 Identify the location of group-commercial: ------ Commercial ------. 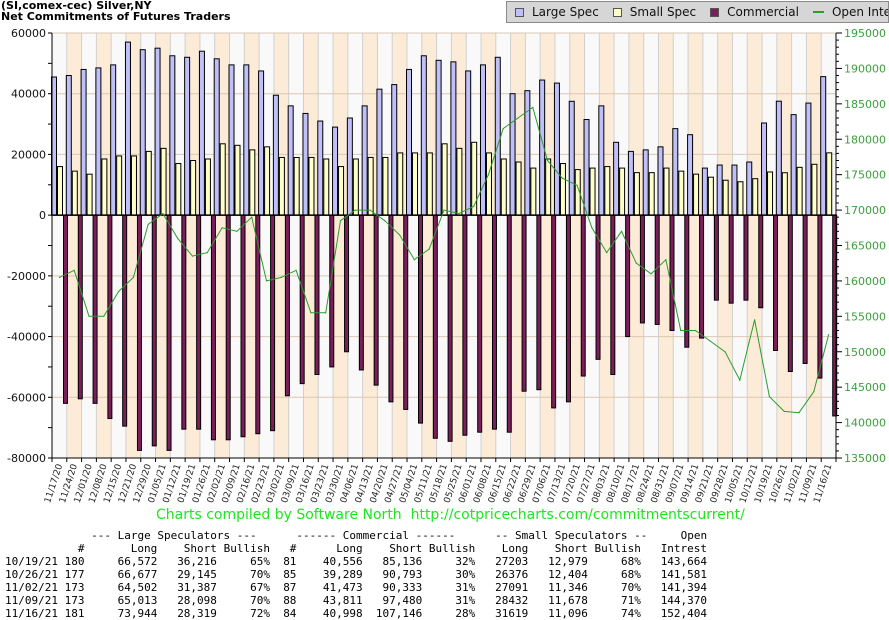
(376, 535).